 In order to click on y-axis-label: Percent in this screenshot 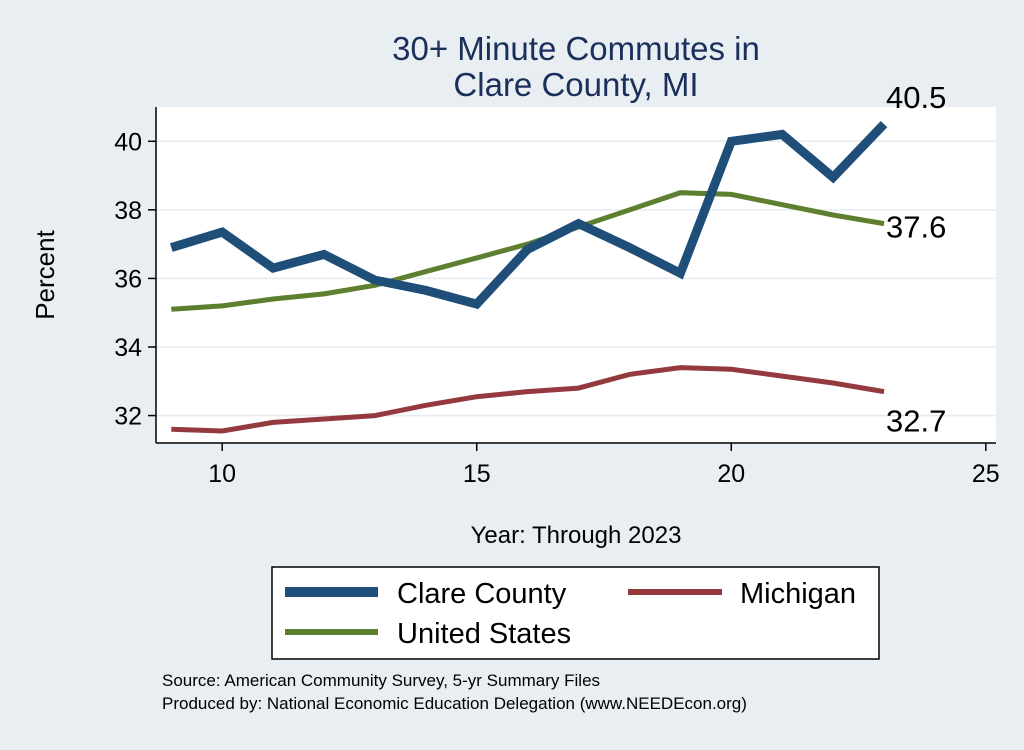, I will do `click(45, 274)`.